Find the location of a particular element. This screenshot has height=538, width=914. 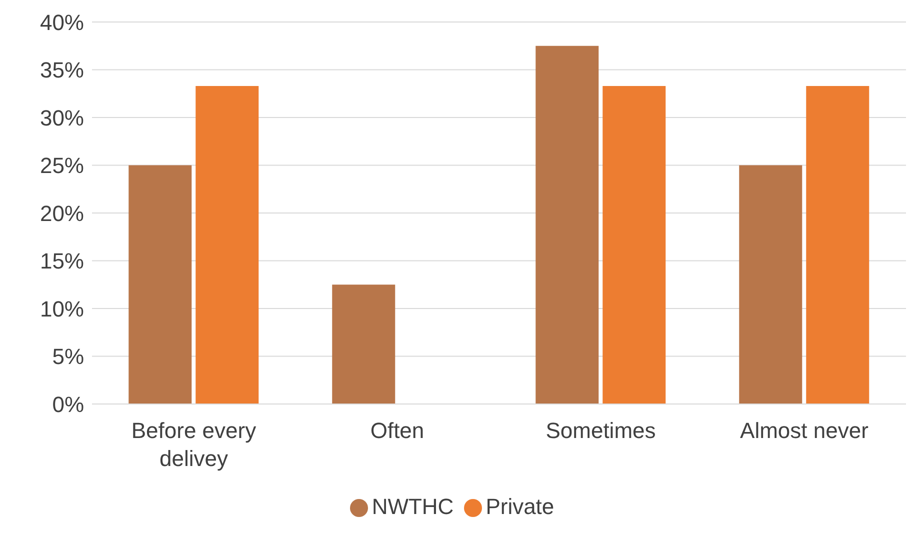

y-tick-label: 20% is located at coordinates (62, 213).